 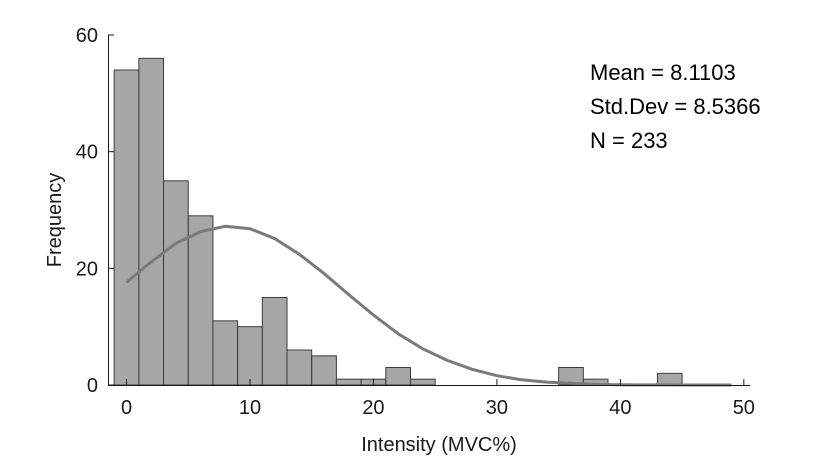 I want to click on y-tick-label: 60, so click(x=87, y=36).